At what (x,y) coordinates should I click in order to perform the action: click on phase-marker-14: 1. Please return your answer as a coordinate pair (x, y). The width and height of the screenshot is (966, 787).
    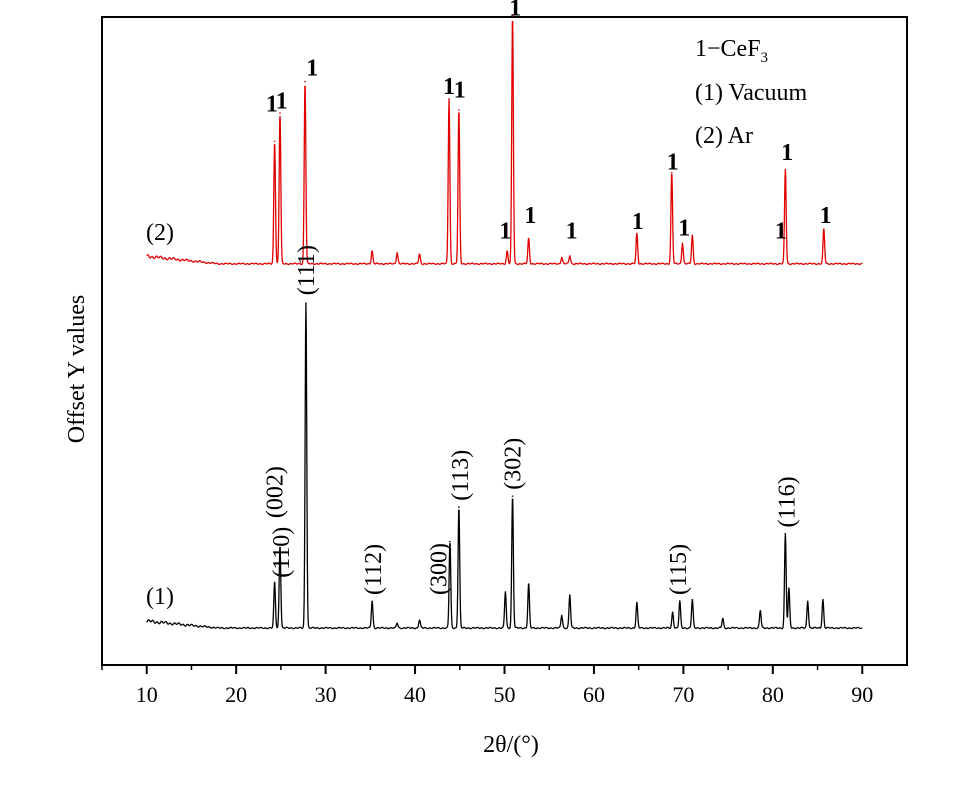
    Looking at the image, I should click on (787, 153).